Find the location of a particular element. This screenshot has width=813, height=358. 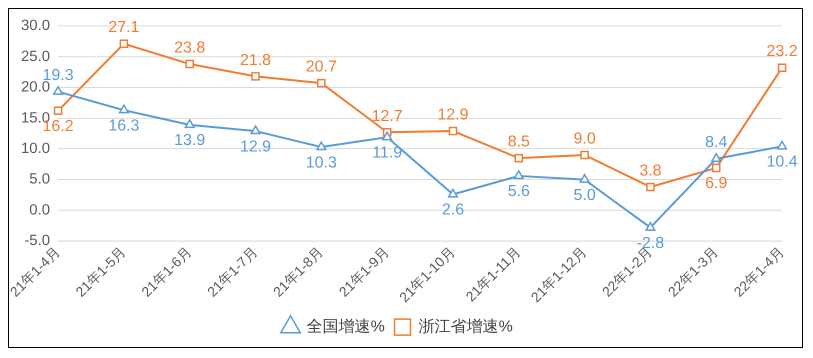

legend-label: 浙江省增速% is located at coordinates (465, 327).